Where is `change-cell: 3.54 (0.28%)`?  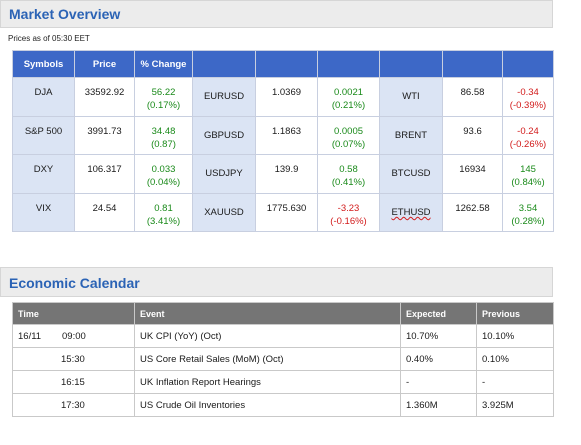
change-cell: 3.54 (0.28%) is located at coordinates (528, 212).